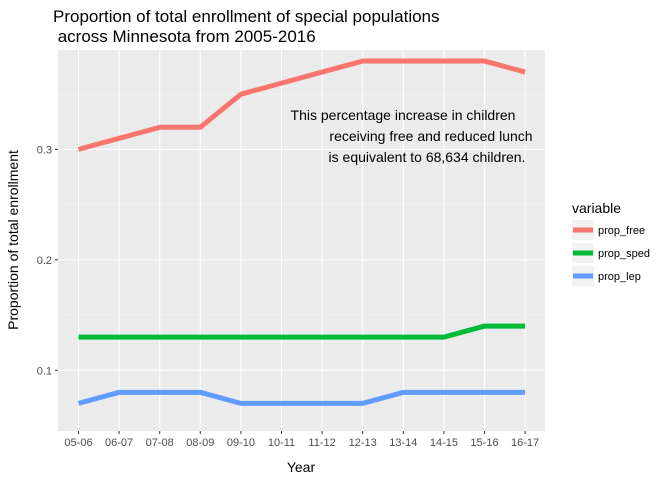  I want to click on x-tick-label: 06-07, so click(119, 443).